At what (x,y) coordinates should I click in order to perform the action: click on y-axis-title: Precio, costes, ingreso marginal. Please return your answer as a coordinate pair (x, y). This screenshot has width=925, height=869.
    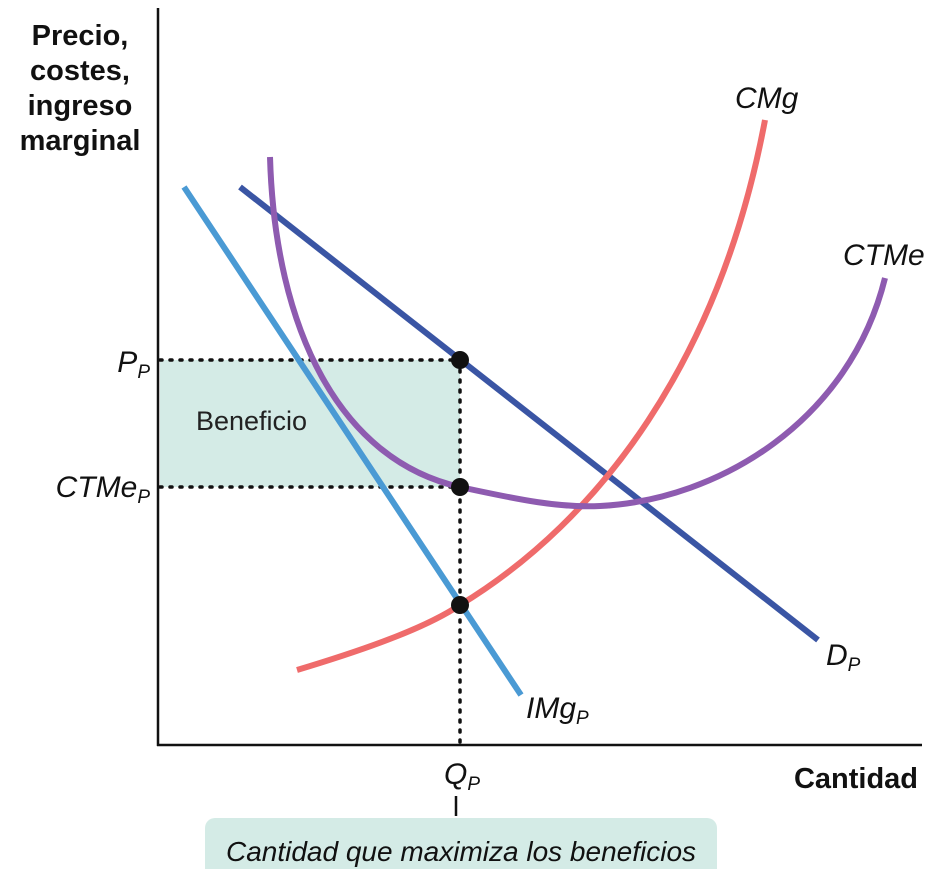
    Looking at the image, I should click on (80, 88).